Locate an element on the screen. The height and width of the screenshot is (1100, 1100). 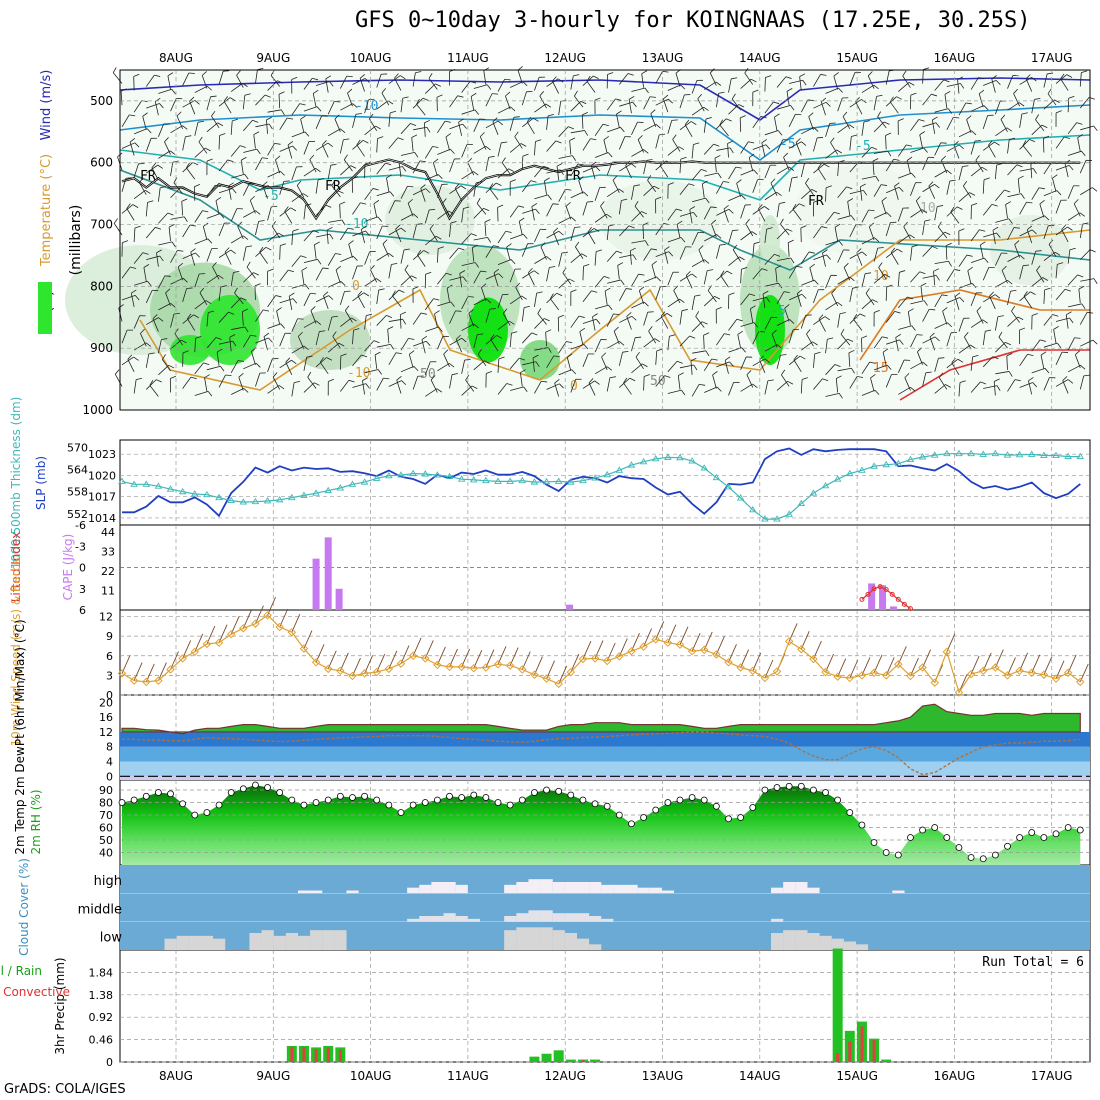
rh-shading-region is located at coordinates (1030, 250).